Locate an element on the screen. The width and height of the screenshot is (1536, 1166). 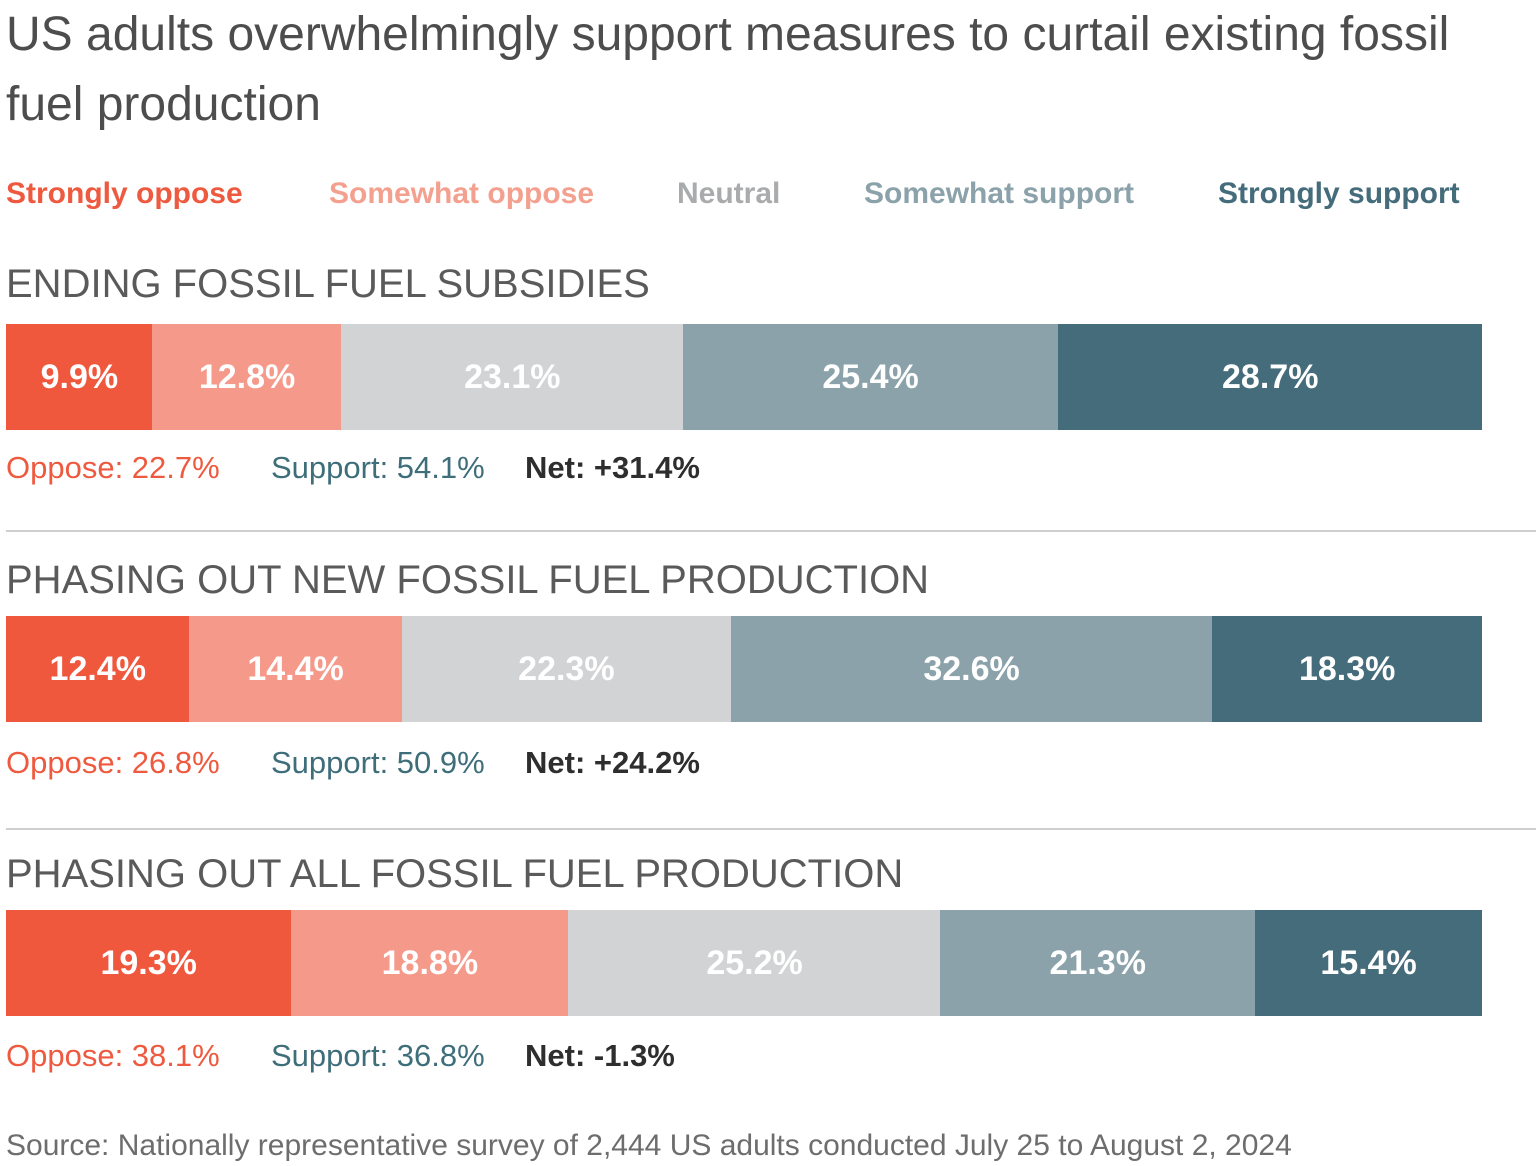
bar-segment-neutral: 23.1% is located at coordinates (512, 377).